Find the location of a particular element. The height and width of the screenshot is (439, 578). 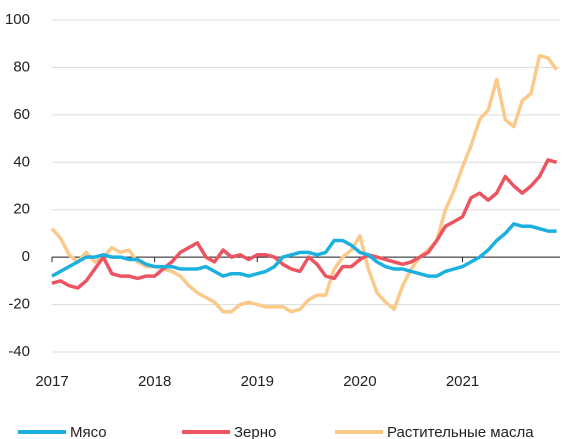

x-tick-label: 2018 is located at coordinates (154, 381).